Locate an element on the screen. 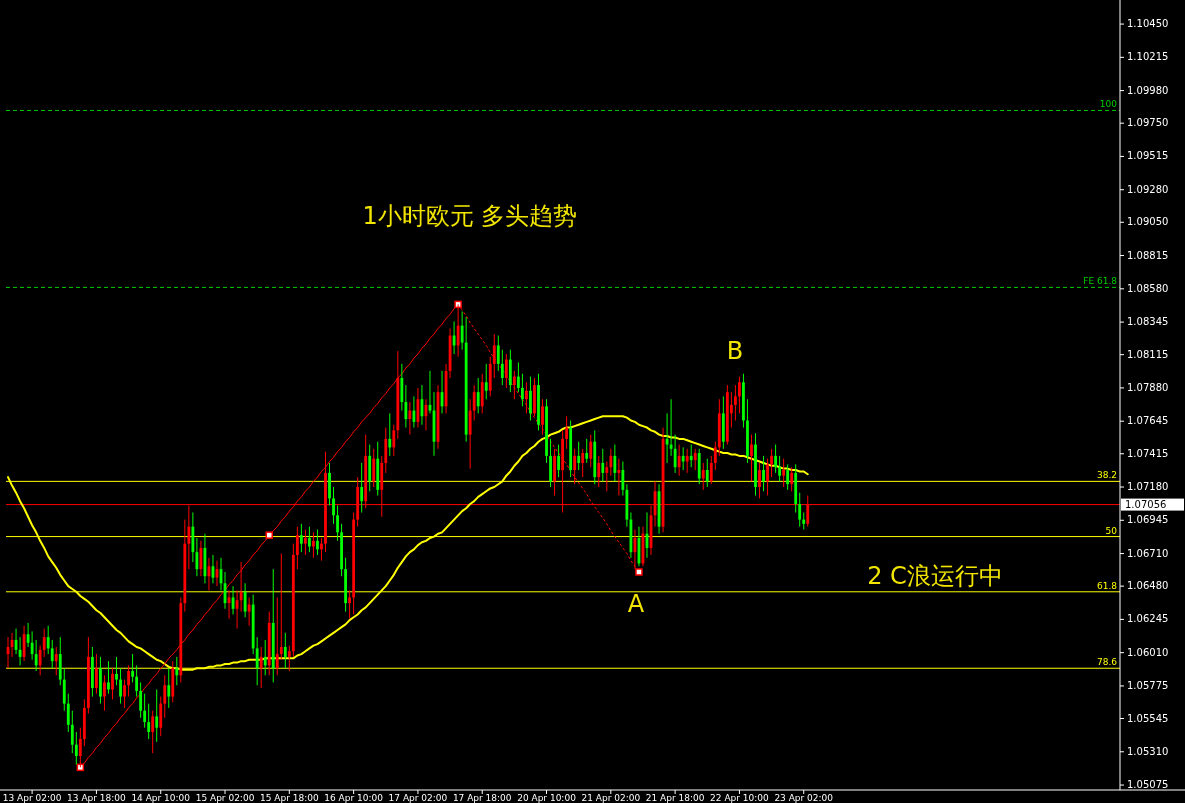  y-tick-label: 1.08815 is located at coordinates (1148, 255).